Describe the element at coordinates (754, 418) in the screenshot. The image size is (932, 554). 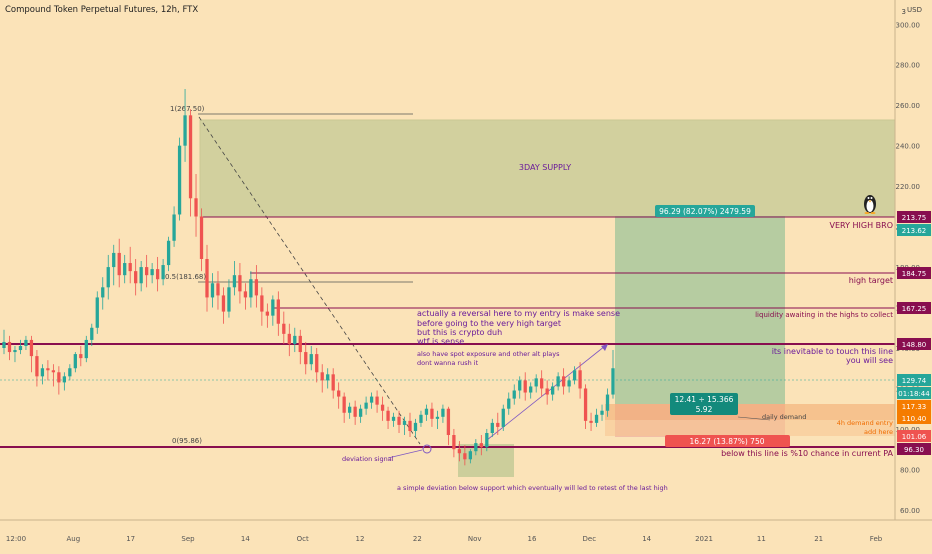
I see `daily-demand-pointer` at that location.